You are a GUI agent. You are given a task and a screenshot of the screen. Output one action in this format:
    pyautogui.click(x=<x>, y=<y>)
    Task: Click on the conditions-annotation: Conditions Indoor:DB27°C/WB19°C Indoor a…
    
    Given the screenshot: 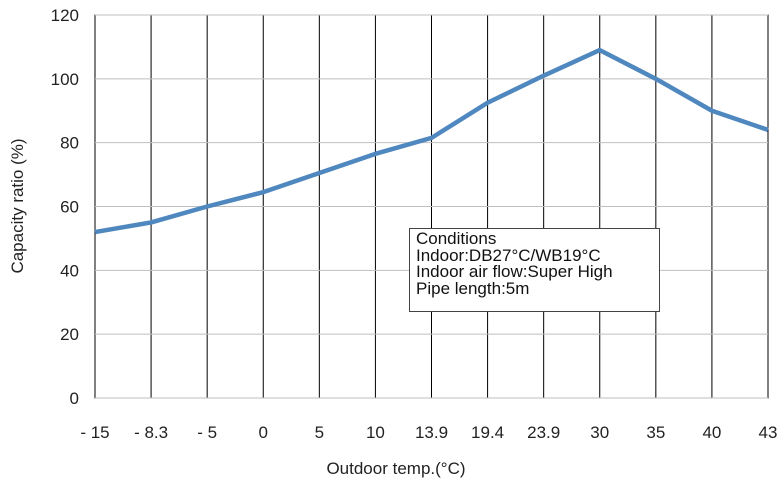 What is the action you would take?
    pyautogui.click(x=534, y=270)
    